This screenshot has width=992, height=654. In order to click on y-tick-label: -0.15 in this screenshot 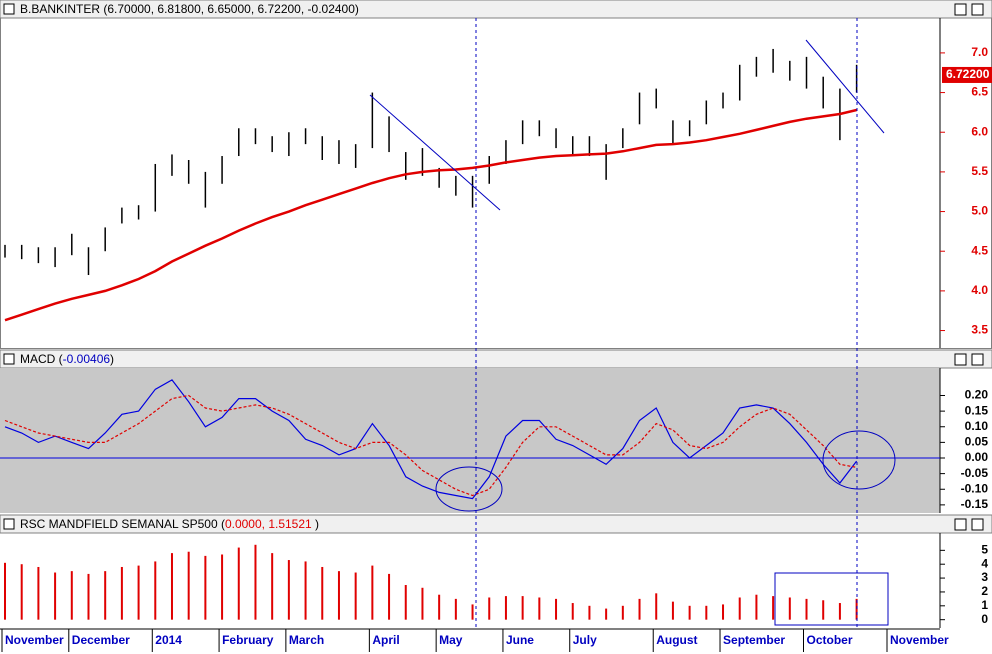, I will do `click(975, 504)`.